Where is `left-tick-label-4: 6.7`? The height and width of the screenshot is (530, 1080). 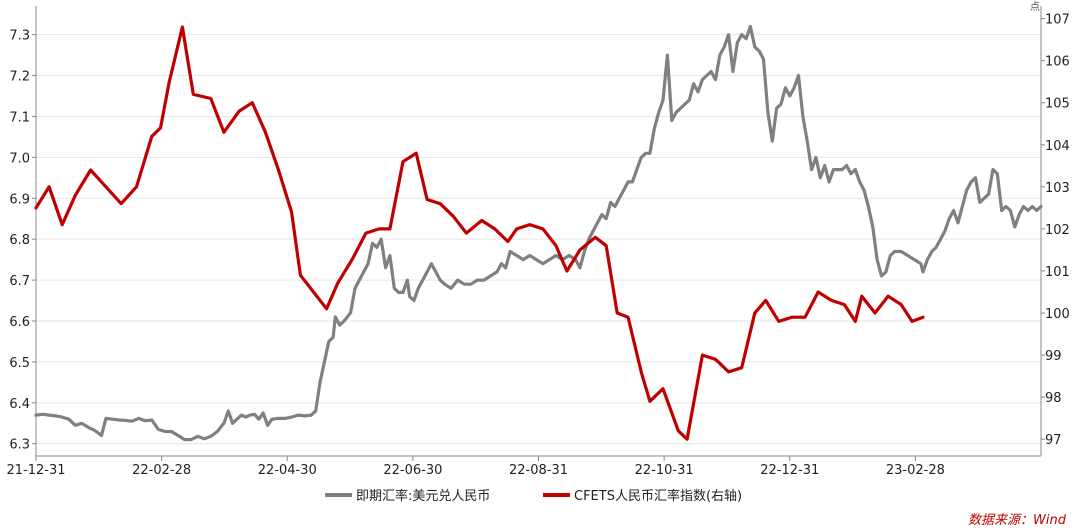
left-tick-label-4: 6.7 is located at coordinates (19, 281).